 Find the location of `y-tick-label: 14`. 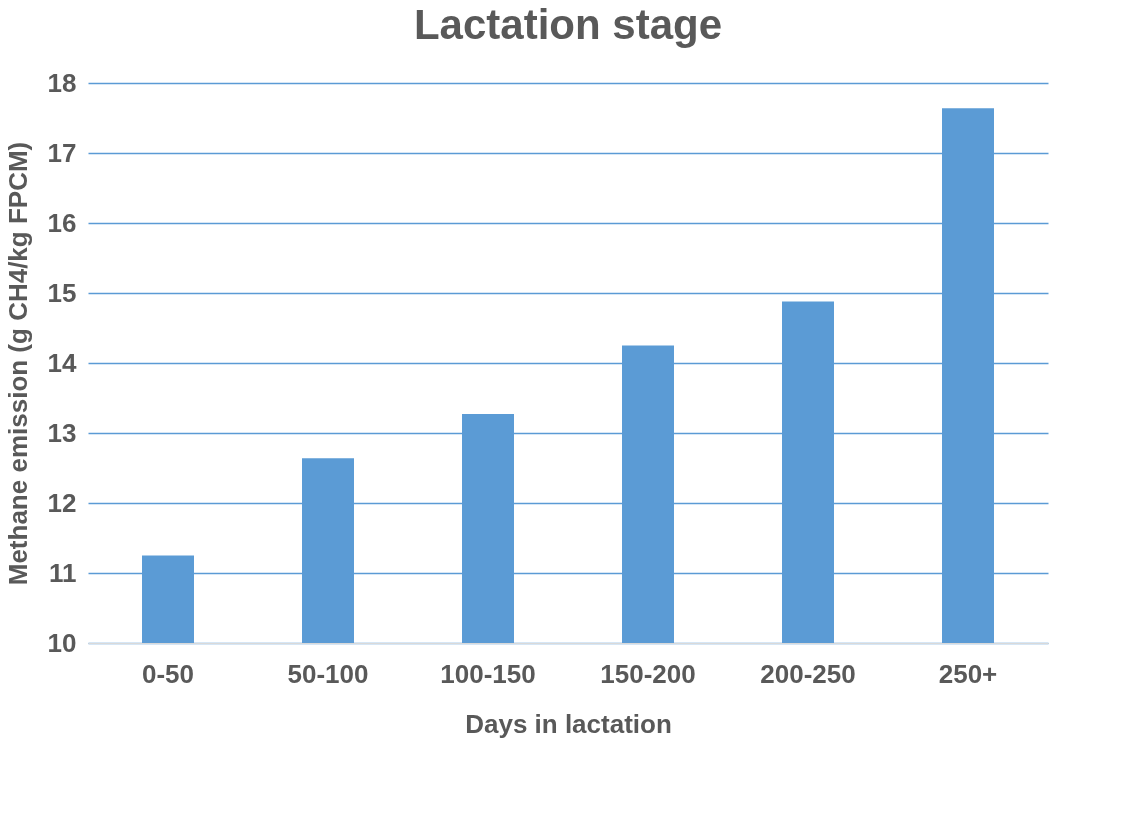

y-tick-label: 14 is located at coordinates (62, 362).